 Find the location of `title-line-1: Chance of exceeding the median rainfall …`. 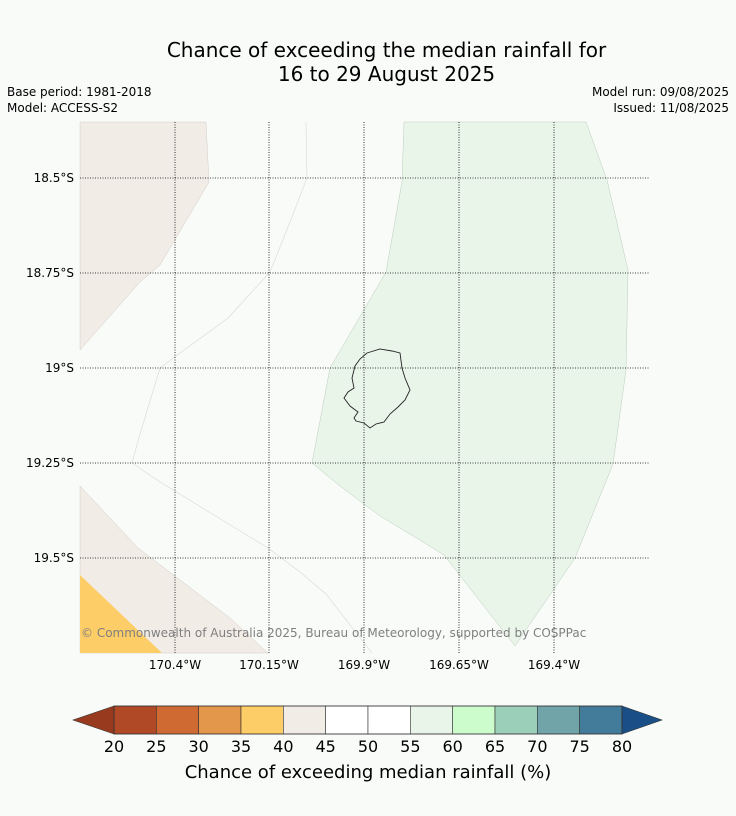

title-line-1: Chance of exceeding the median rainfall … is located at coordinates (386, 50).